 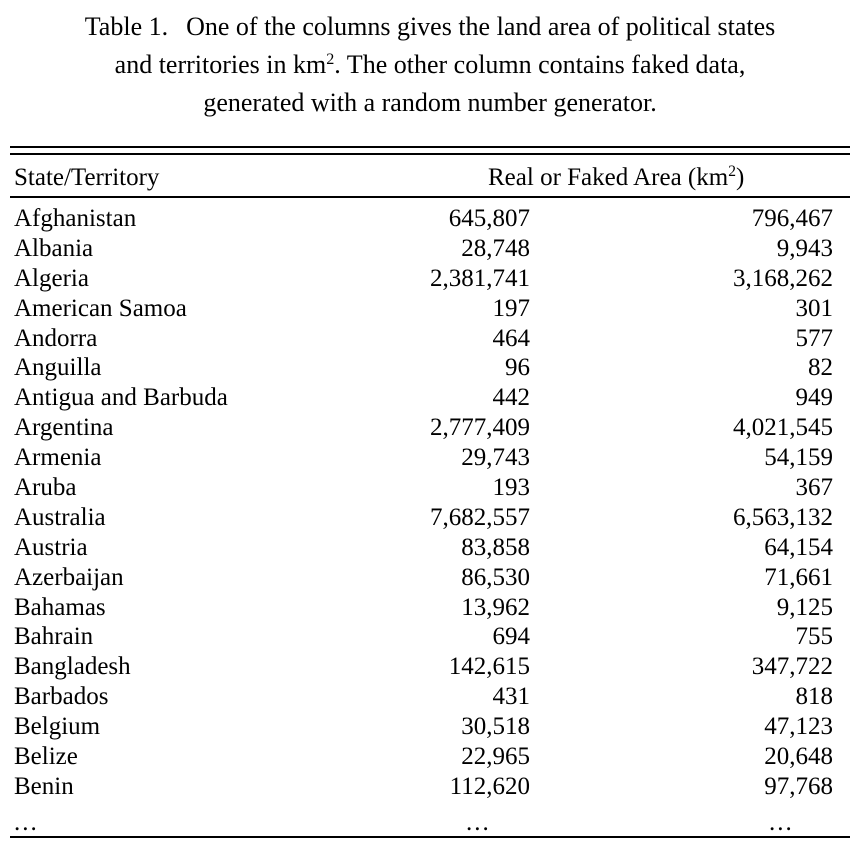 I want to click on caption-text-2-post: . The other column contains faked data,, so click(x=540, y=64).